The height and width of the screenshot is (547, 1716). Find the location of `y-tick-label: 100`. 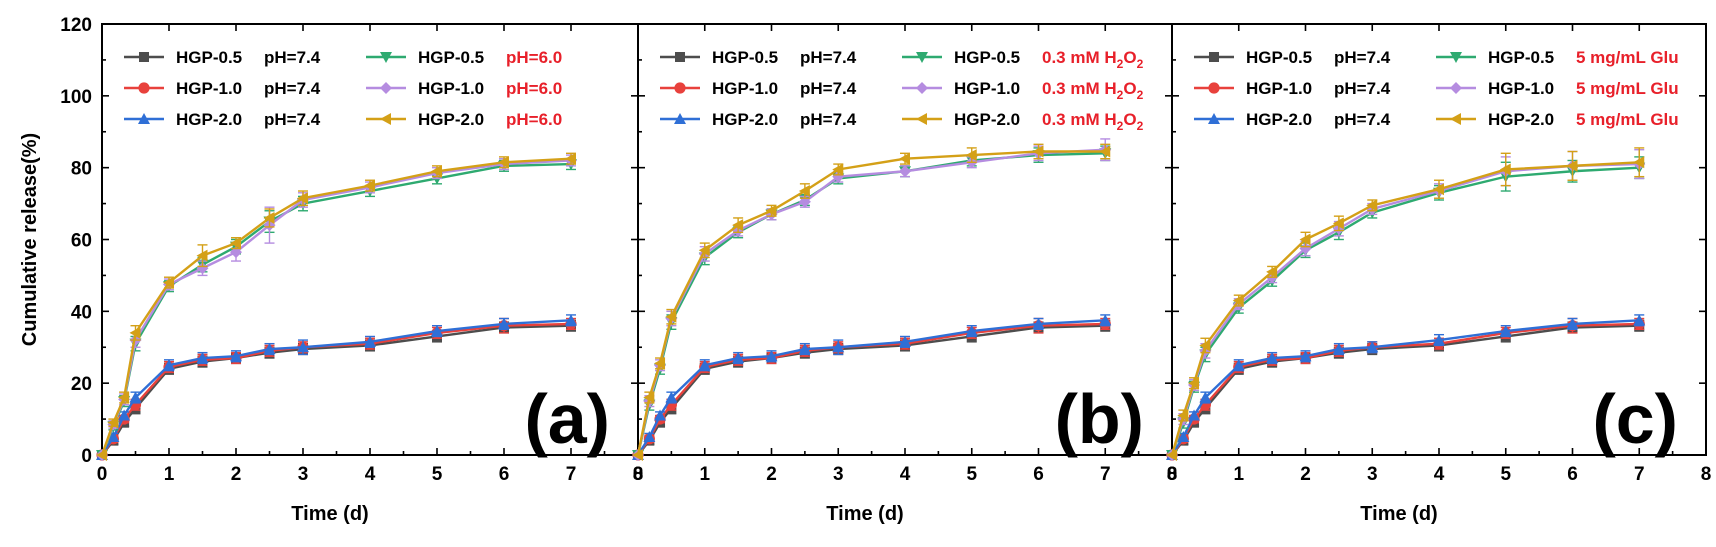

y-tick-label: 100 is located at coordinates (76, 97).